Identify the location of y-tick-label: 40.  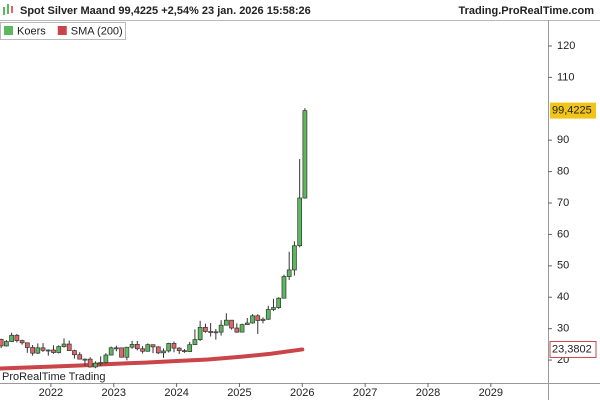
(563, 297).